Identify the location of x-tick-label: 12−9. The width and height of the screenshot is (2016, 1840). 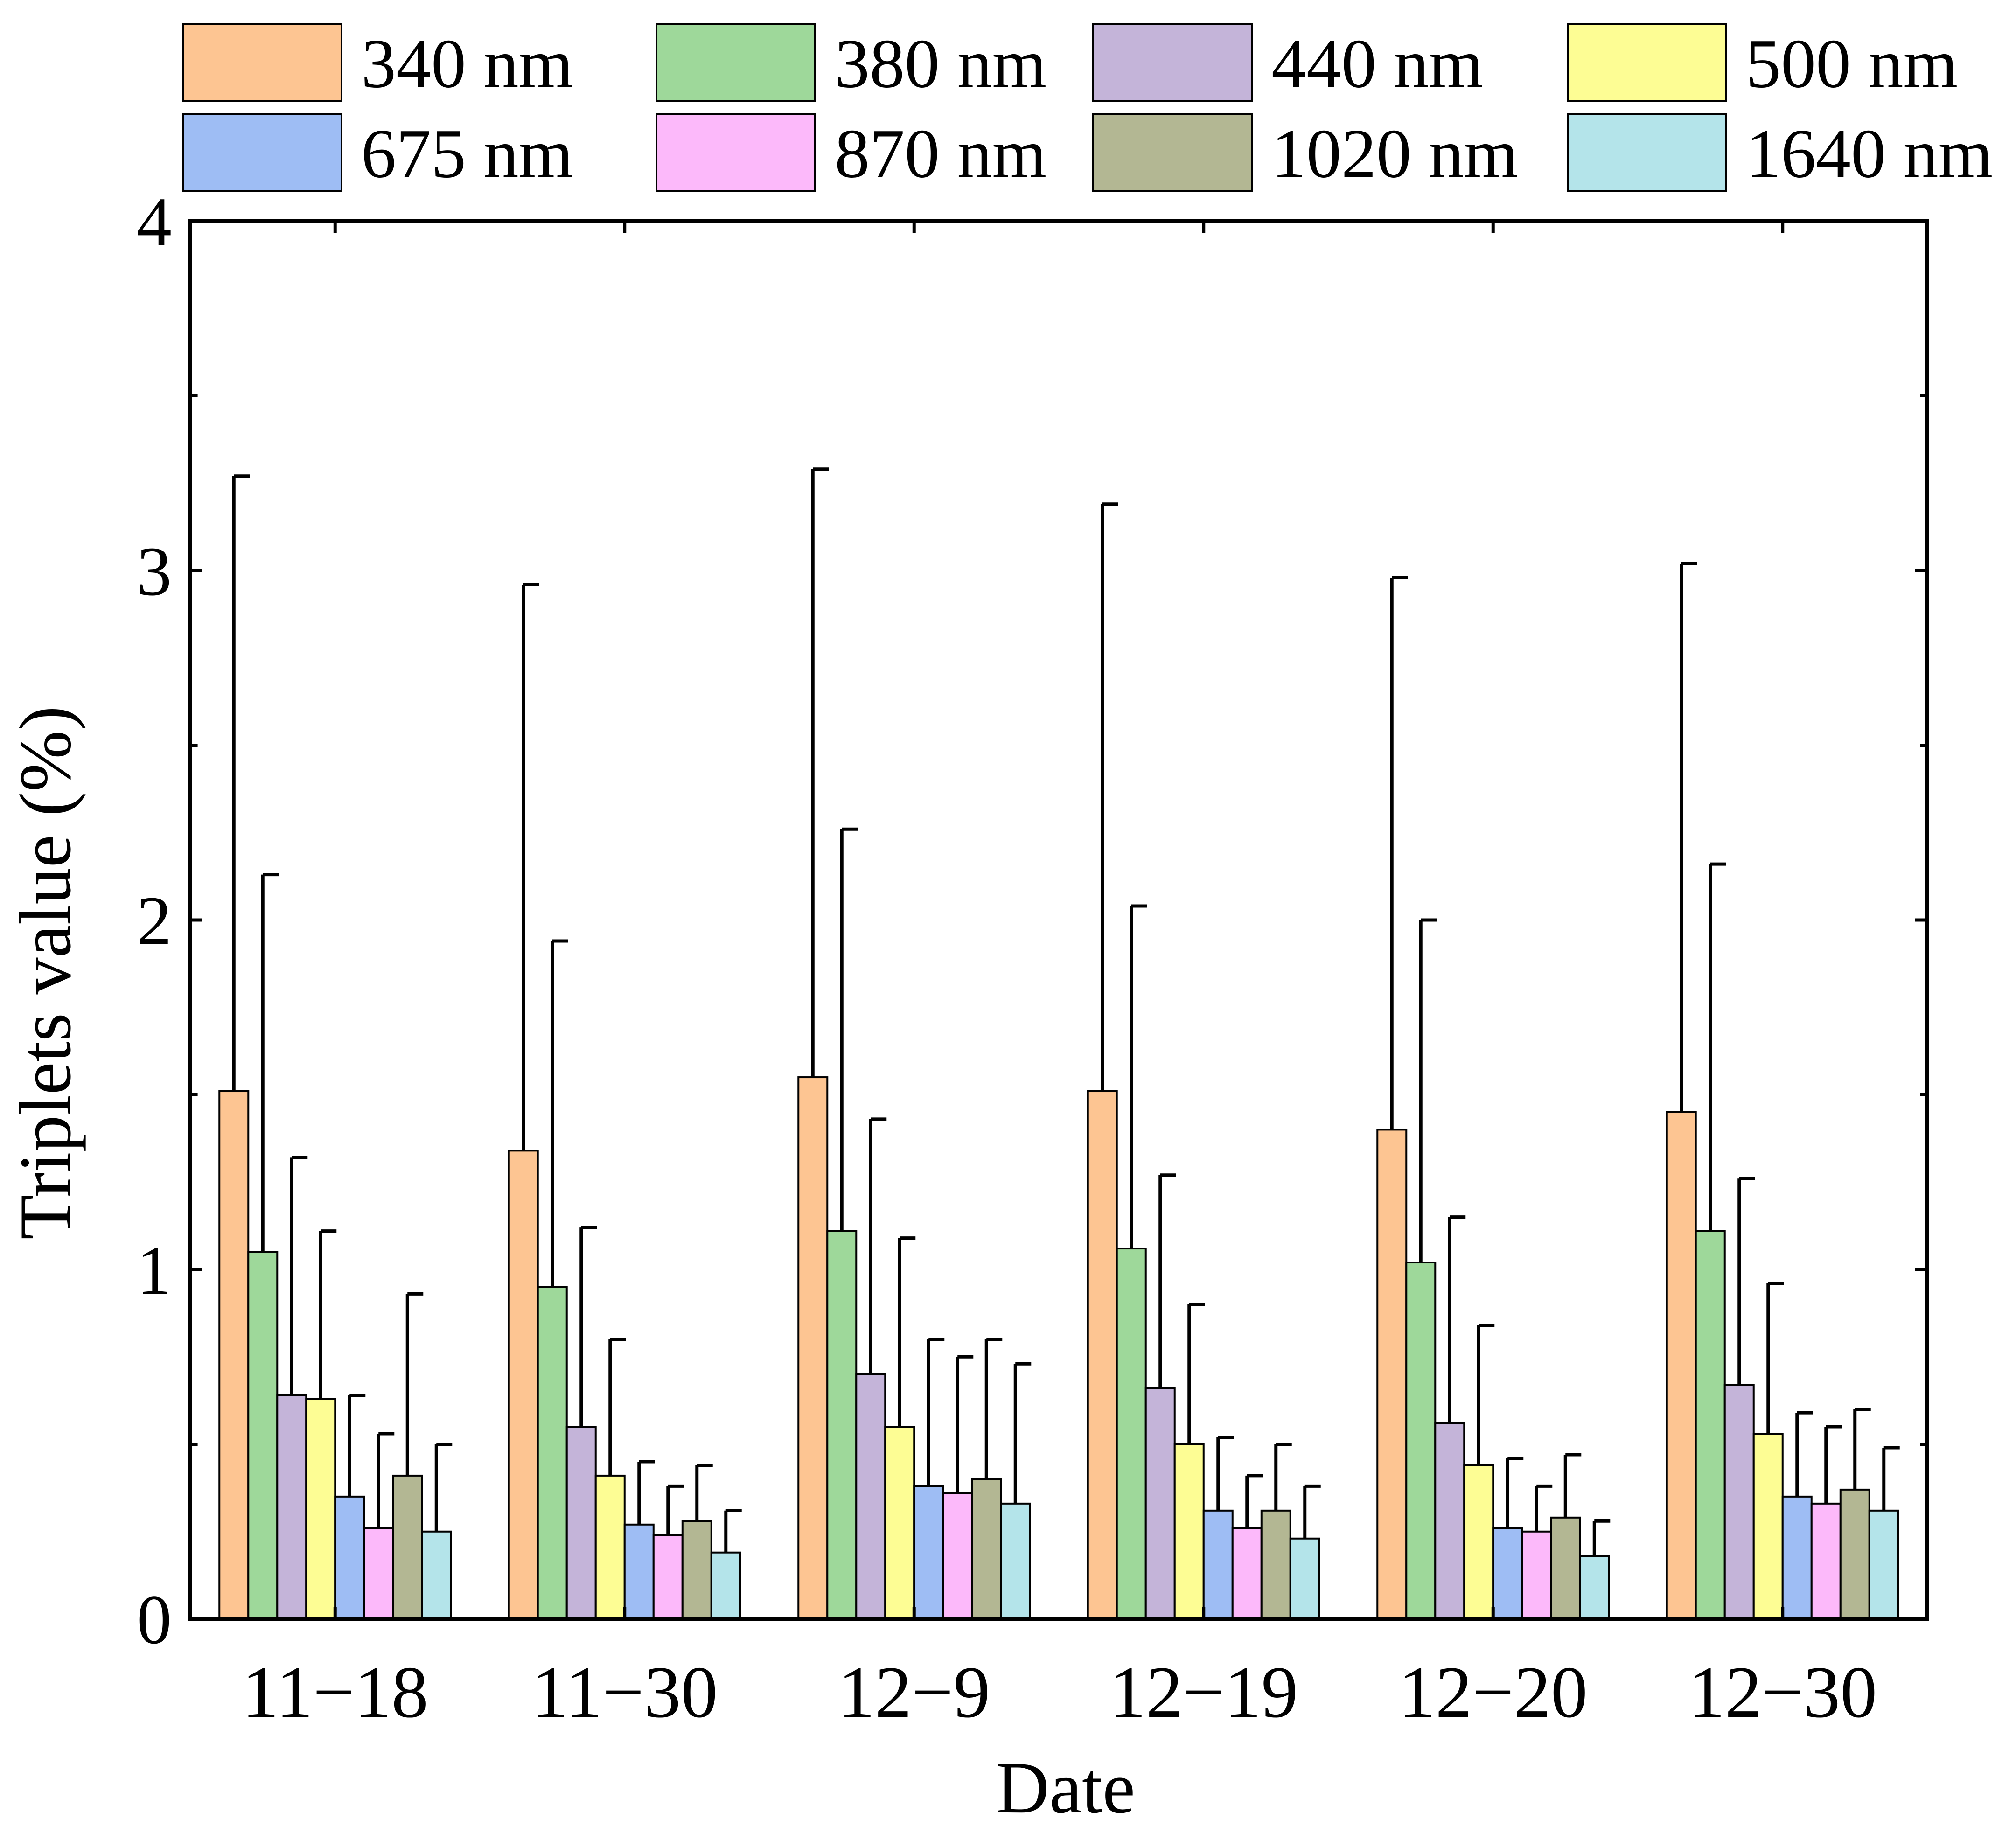
(914, 1692).